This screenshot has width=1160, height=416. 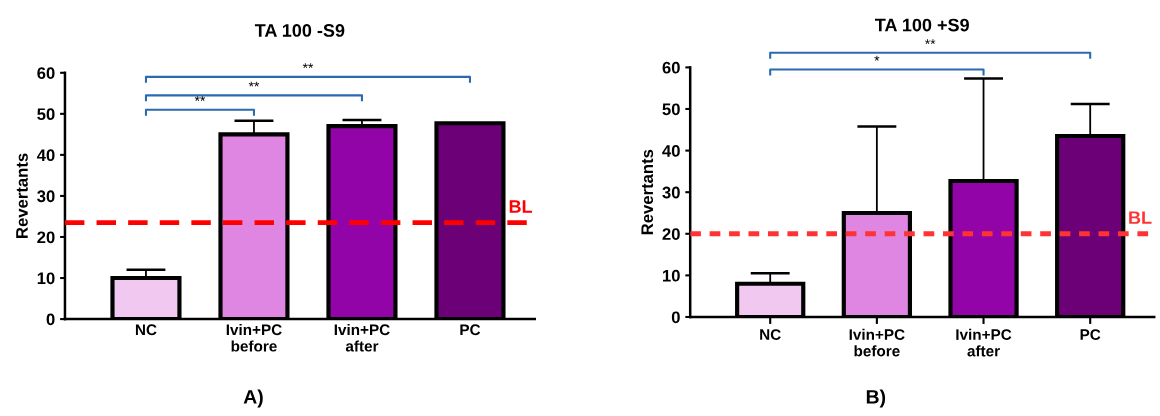 I want to click on chart-title: TA 100 +S9, so click(x=921, y=25).